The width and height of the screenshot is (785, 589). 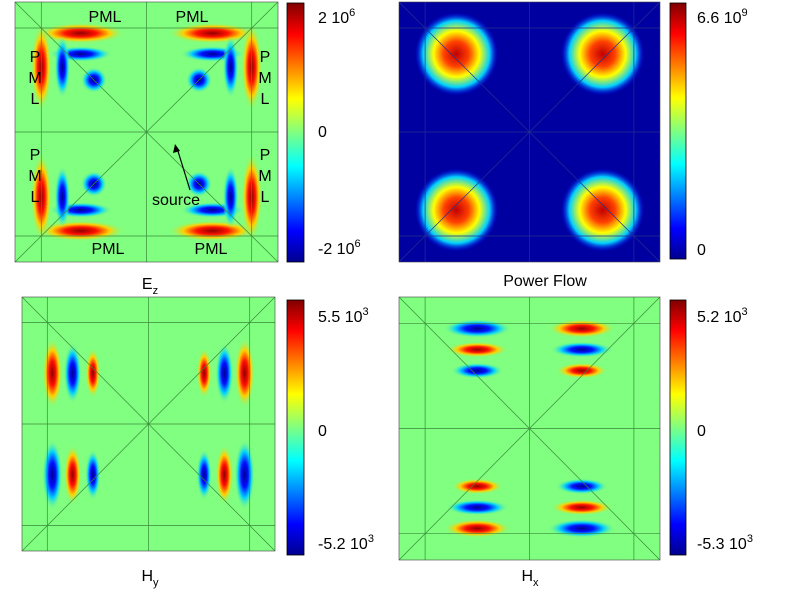 I want to click on label-text: 5.5 10, so click(x=340, y=317).